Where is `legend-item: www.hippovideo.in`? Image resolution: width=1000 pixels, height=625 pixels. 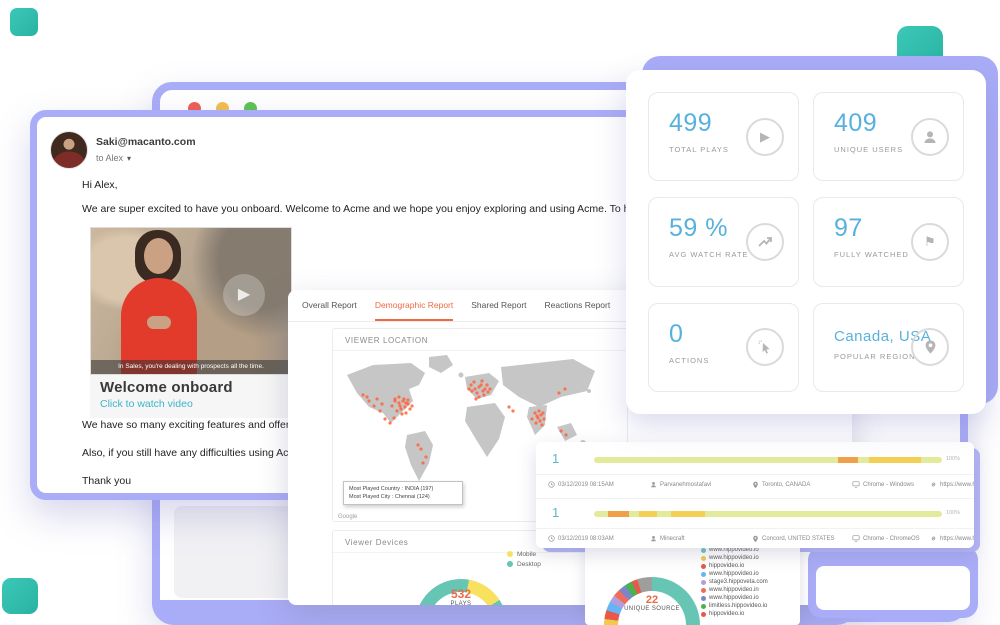 legend-item: www.hippovideo.in is located at coordinates (734, 590).